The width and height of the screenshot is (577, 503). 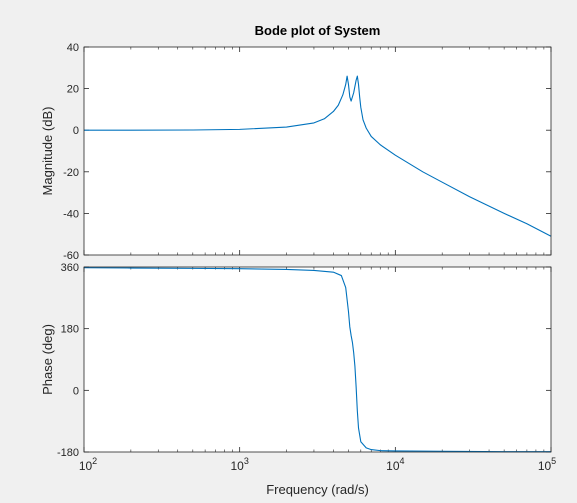 I want to click on x-tick-label: 10³, so click(x=239, y=464).